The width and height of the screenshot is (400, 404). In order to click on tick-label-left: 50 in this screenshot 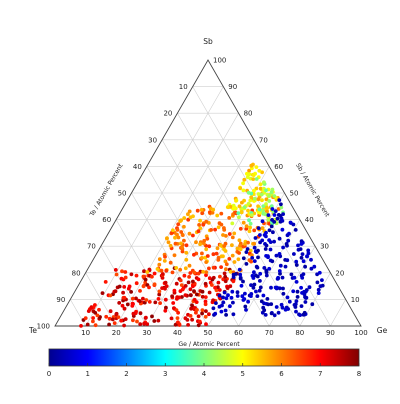, I will do `click(122, 194)`.